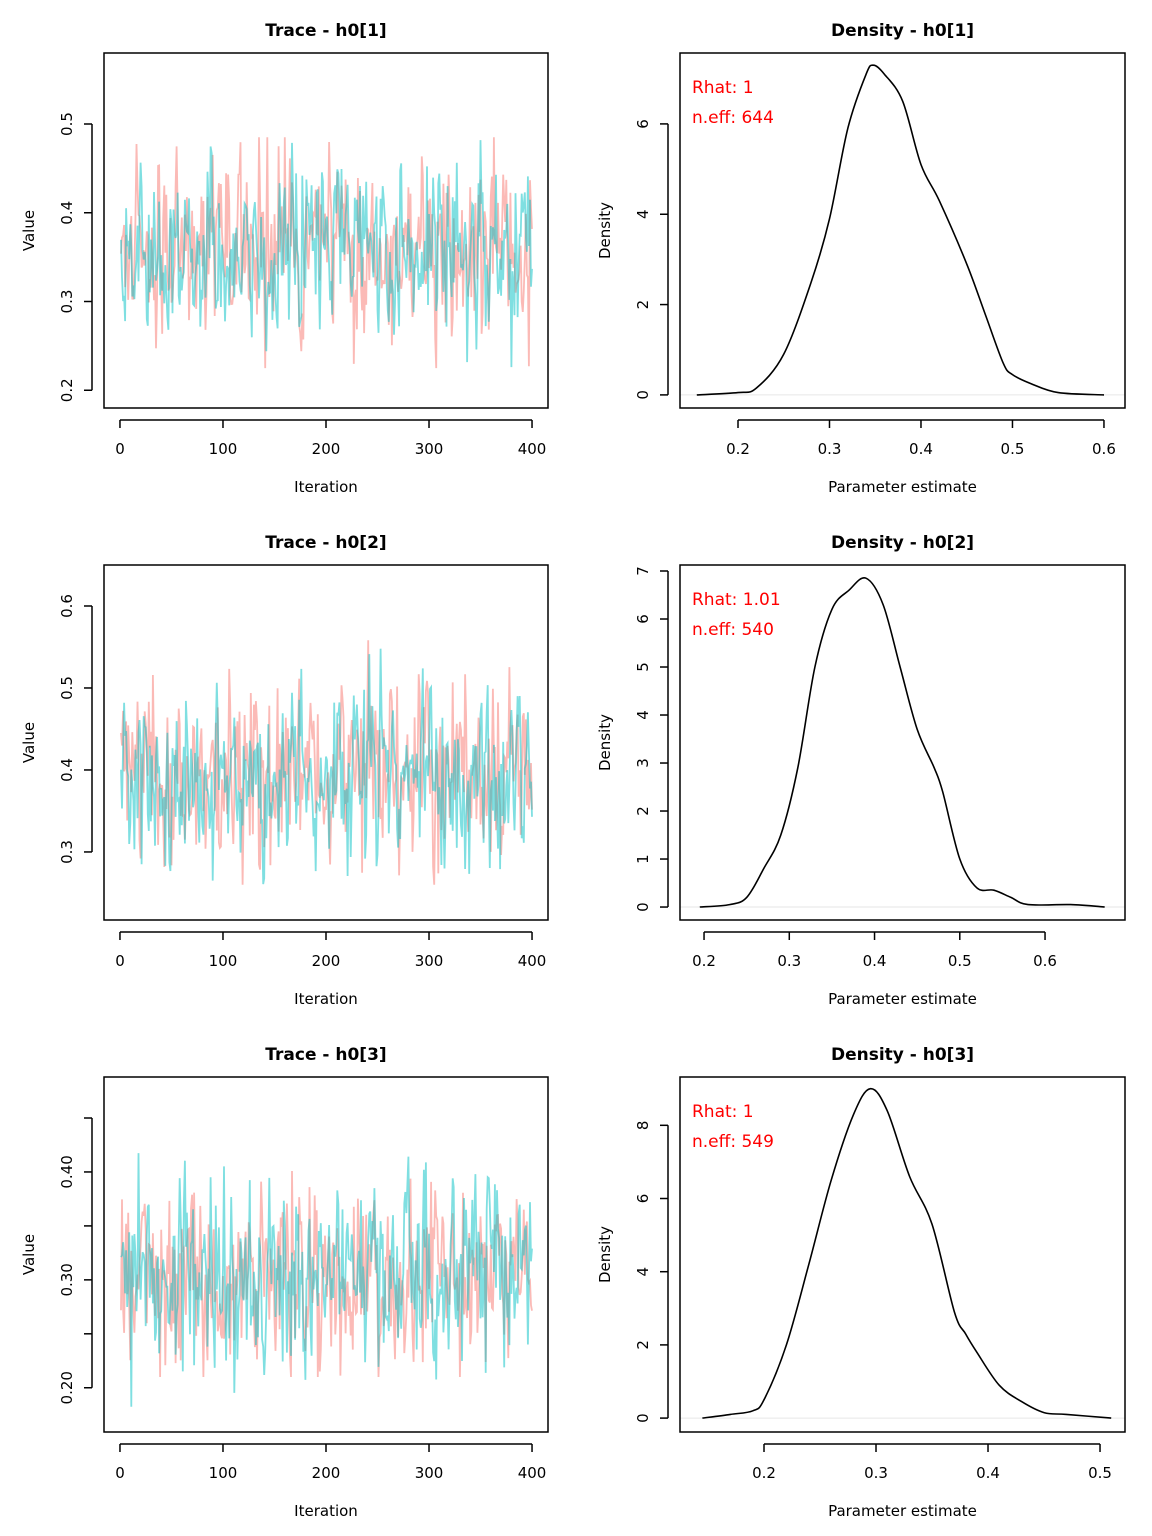 This screenshot has width=1152, height=1536. I want to click on rhat-annotation: Rhat: 1.01, so click(736, 600).